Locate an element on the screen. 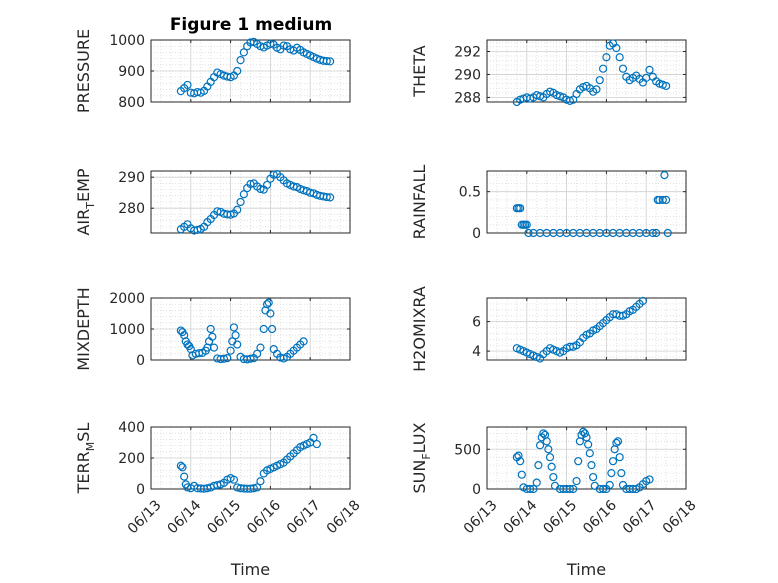  subplot-6: 4 6 H2OMIXRA is located at coordinates (548, 329).